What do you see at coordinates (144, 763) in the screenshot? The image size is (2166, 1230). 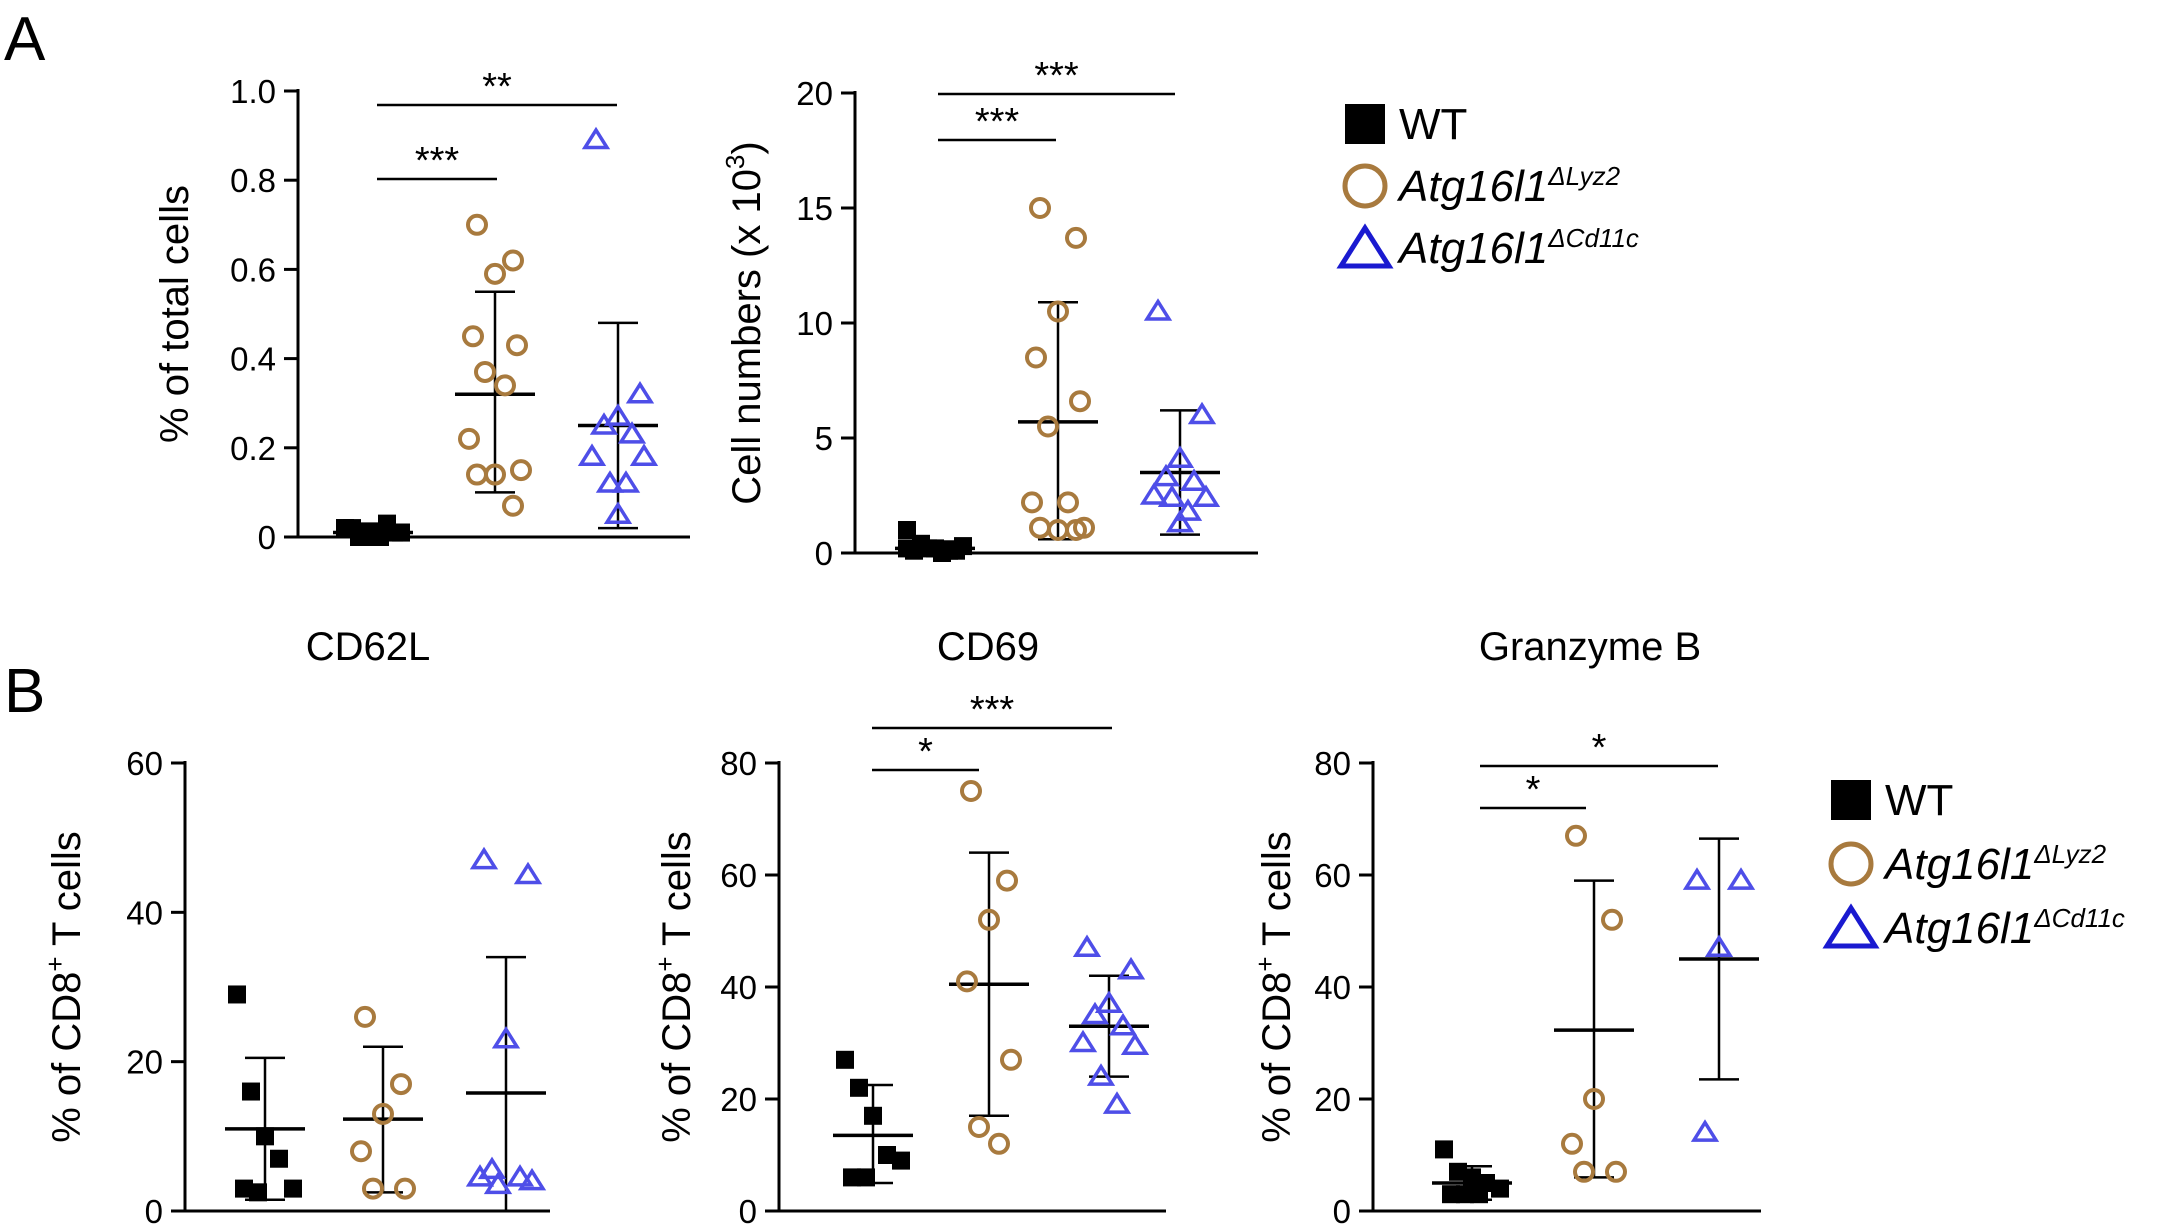 I see `y-tick-label: 60` at bounding box center [144, 763].